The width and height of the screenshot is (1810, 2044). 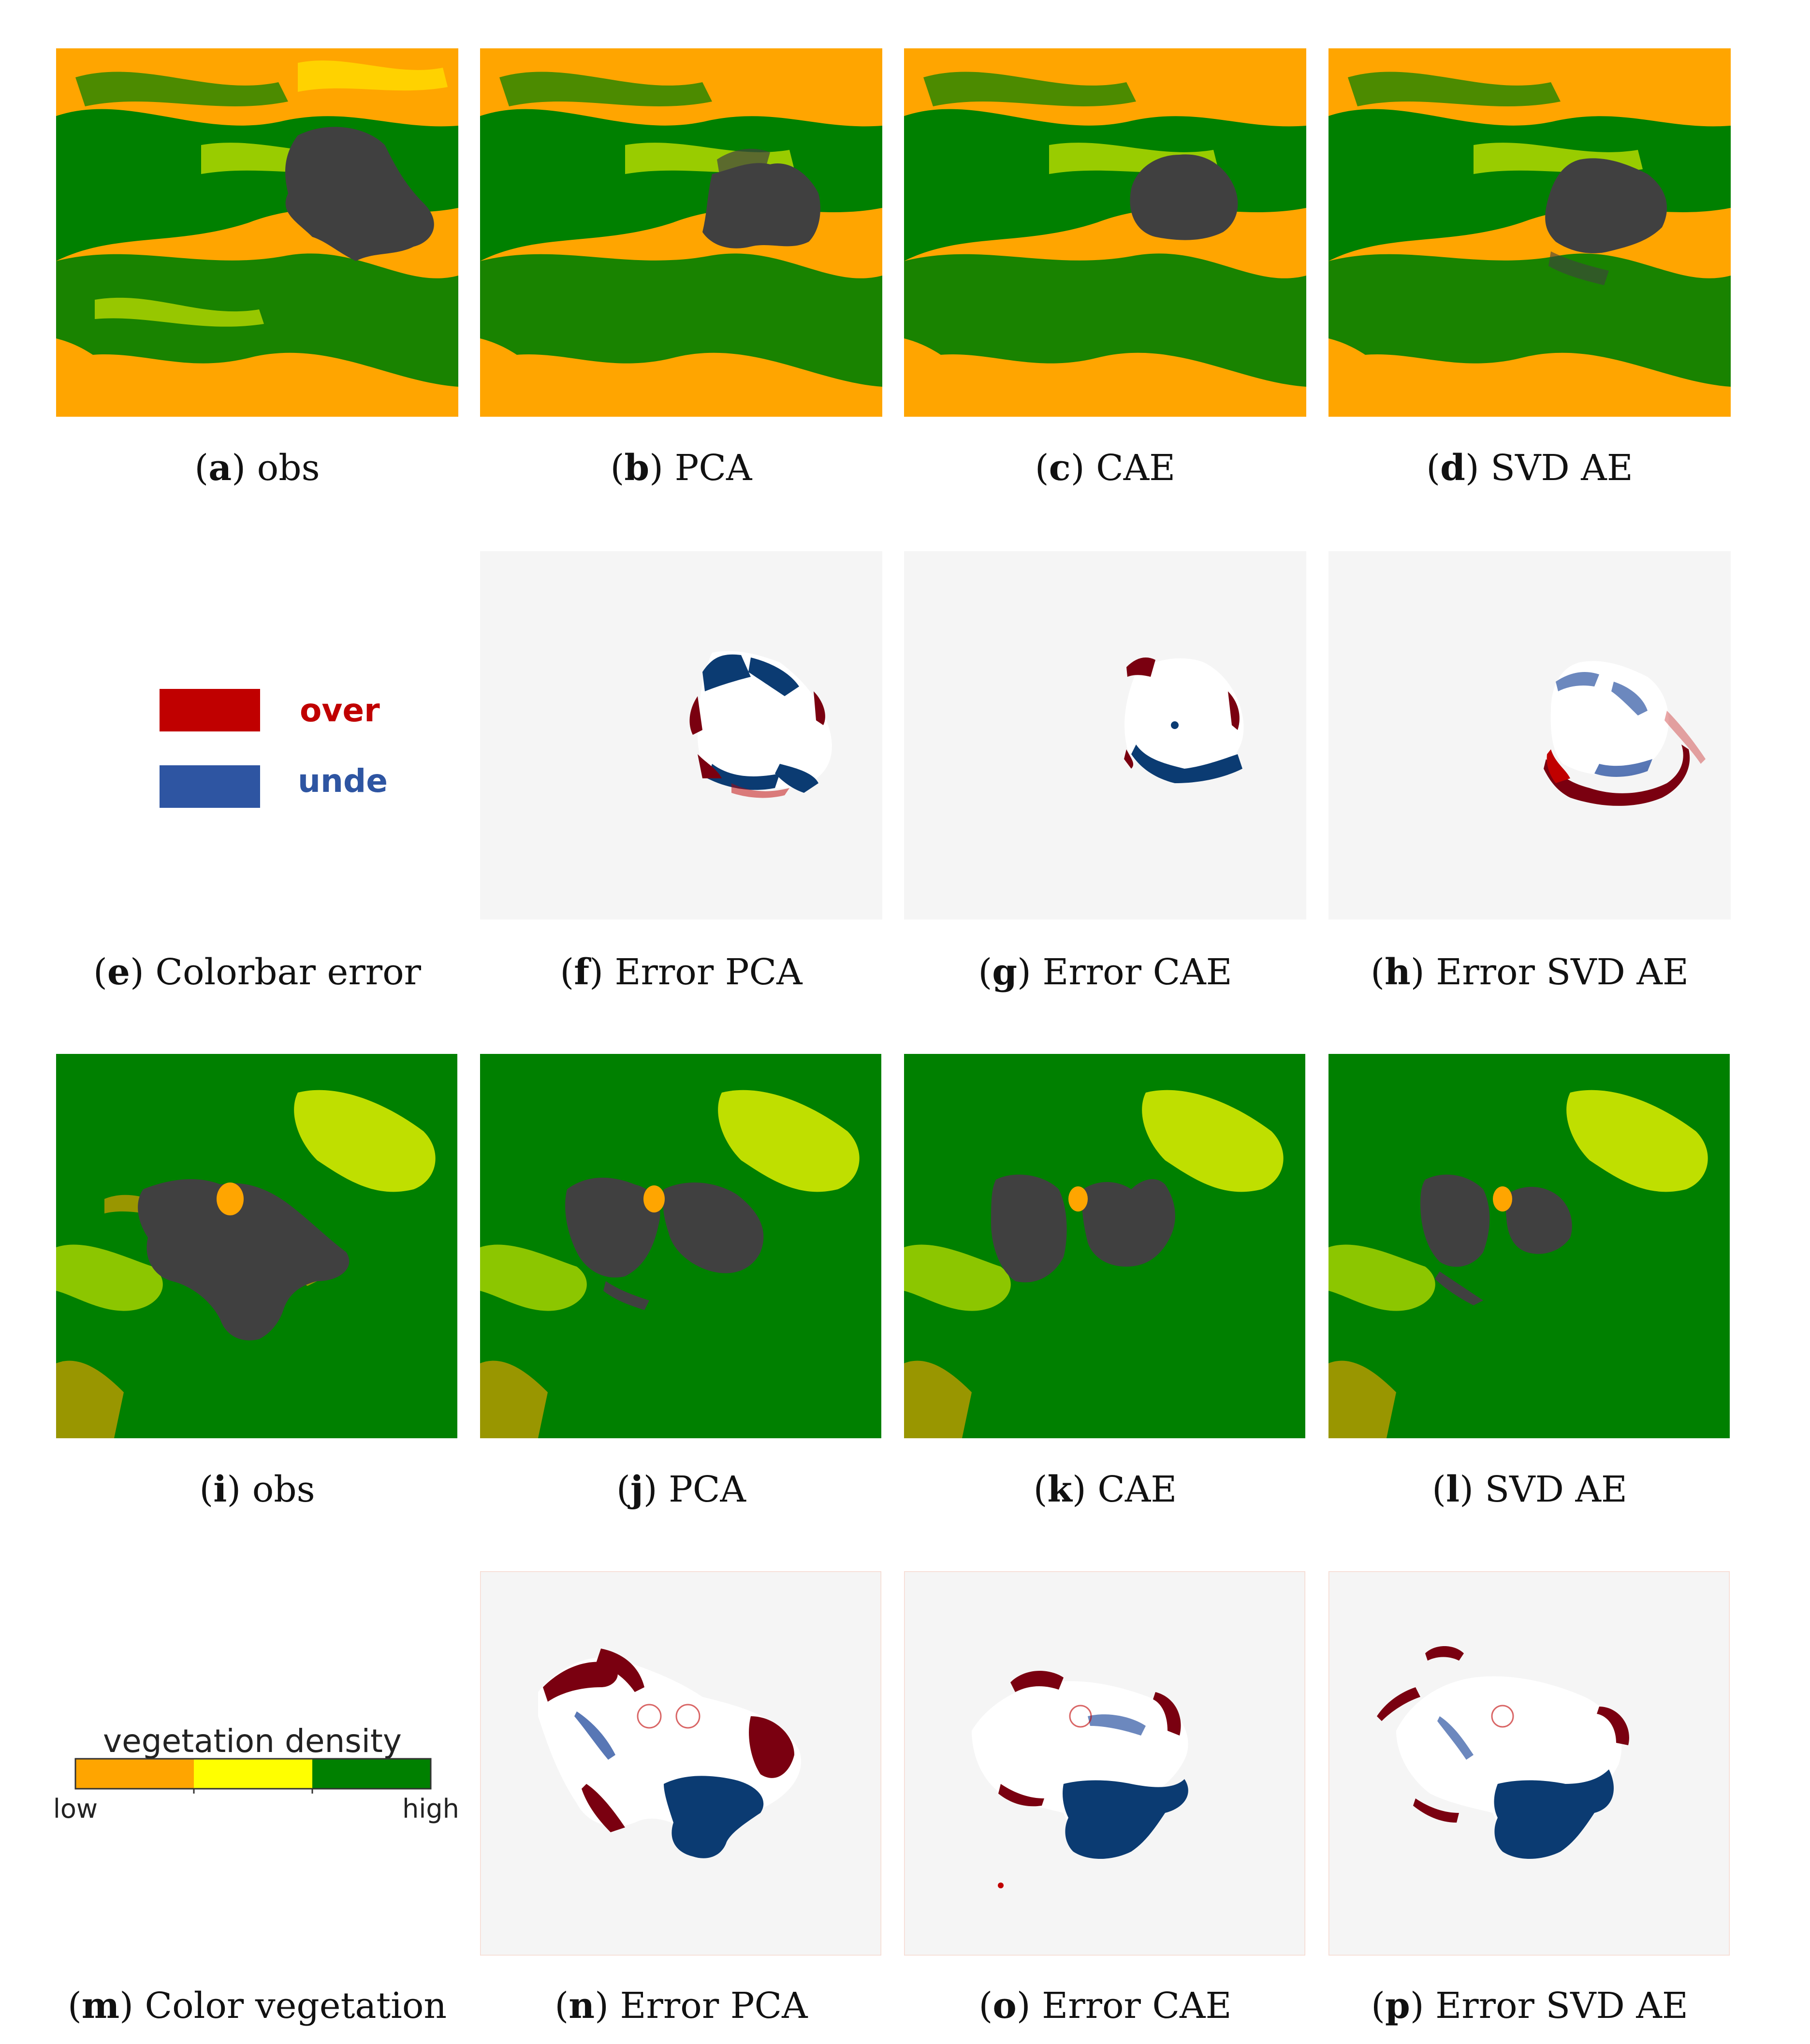 I want to click on panel-l-image, so click(x=1529, y=1246).